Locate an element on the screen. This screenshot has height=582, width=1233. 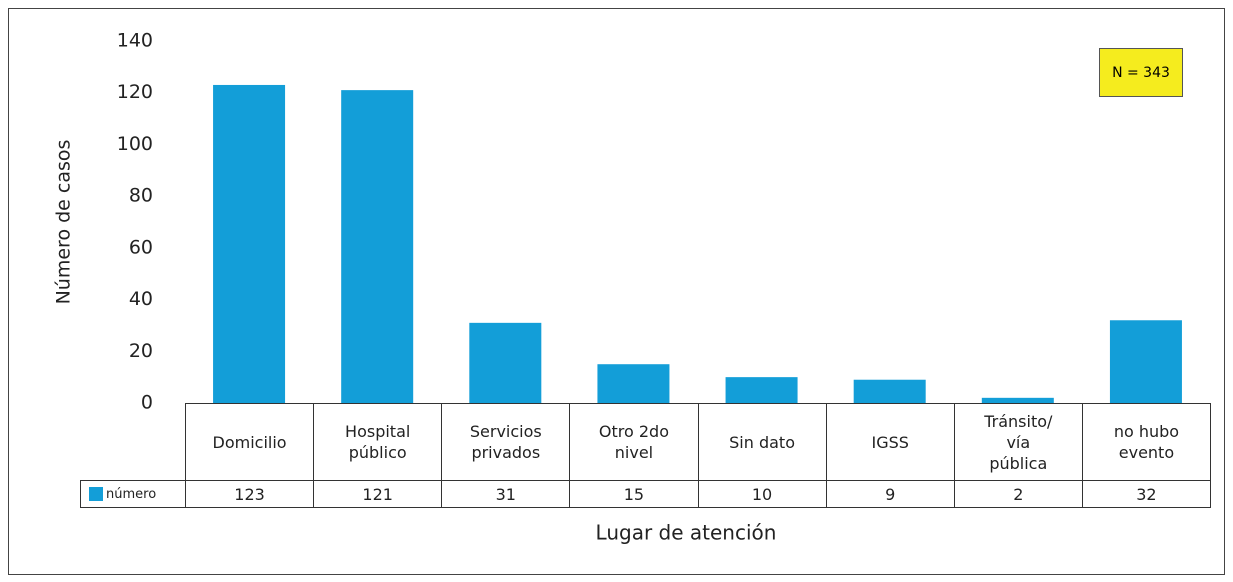
y-tick-label: 0 is located at coordinates (147, 403).